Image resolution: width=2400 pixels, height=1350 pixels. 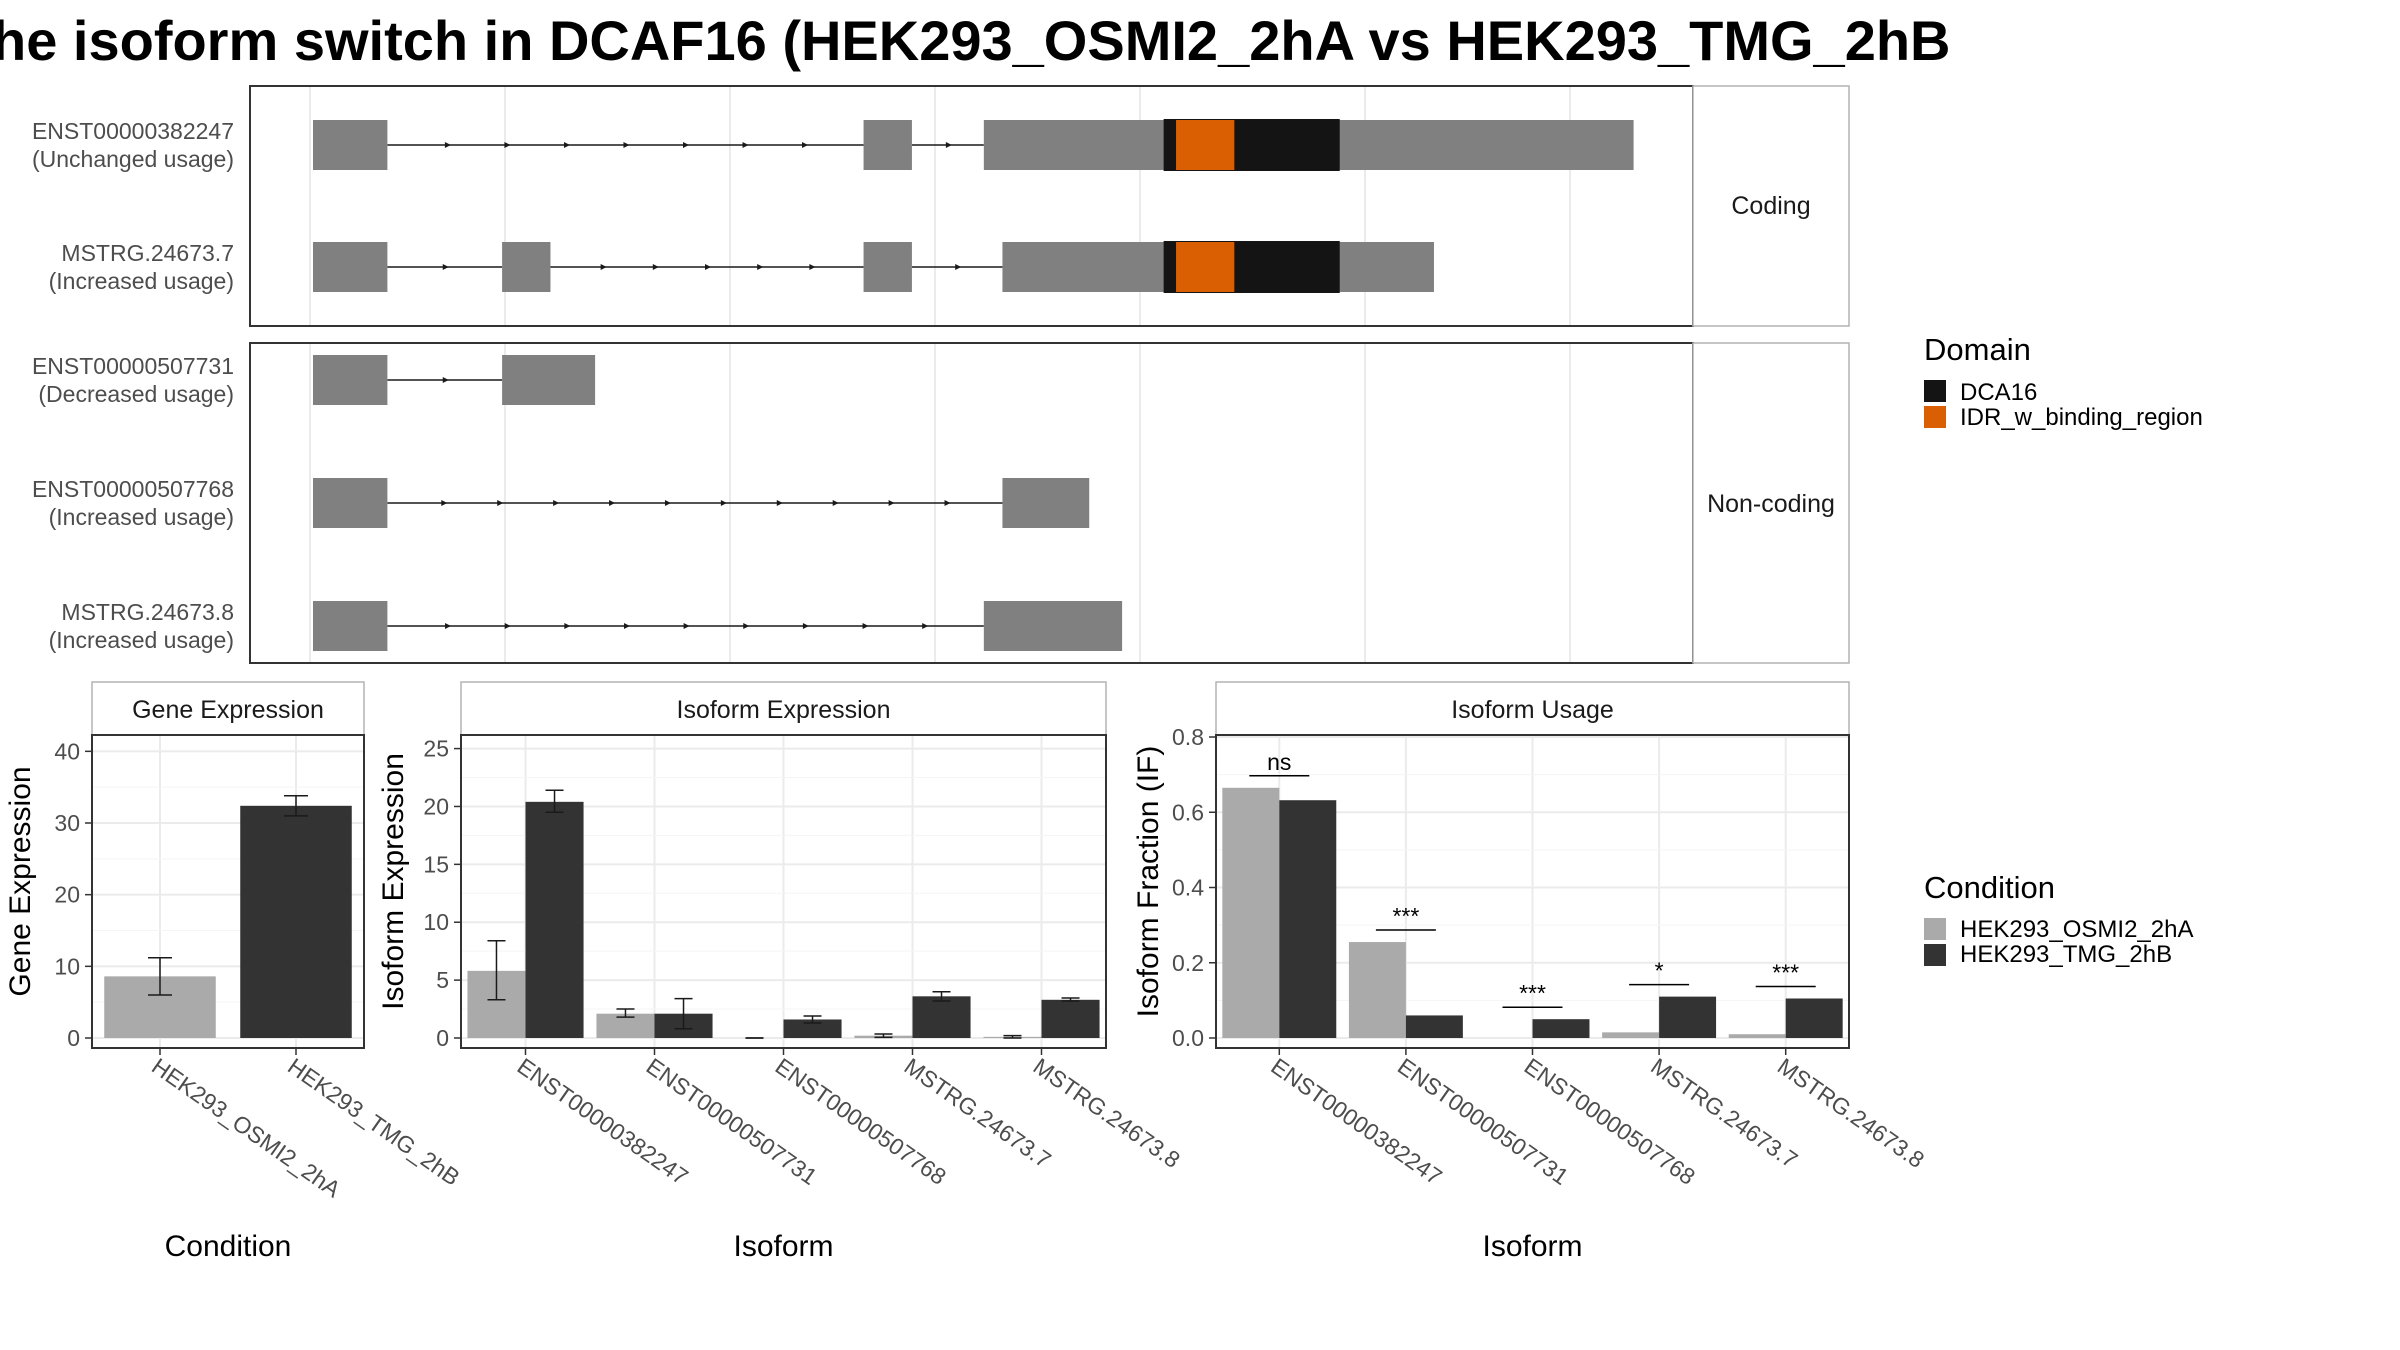 I want to click on significance-label: ns, so click(x=1279, y=762).